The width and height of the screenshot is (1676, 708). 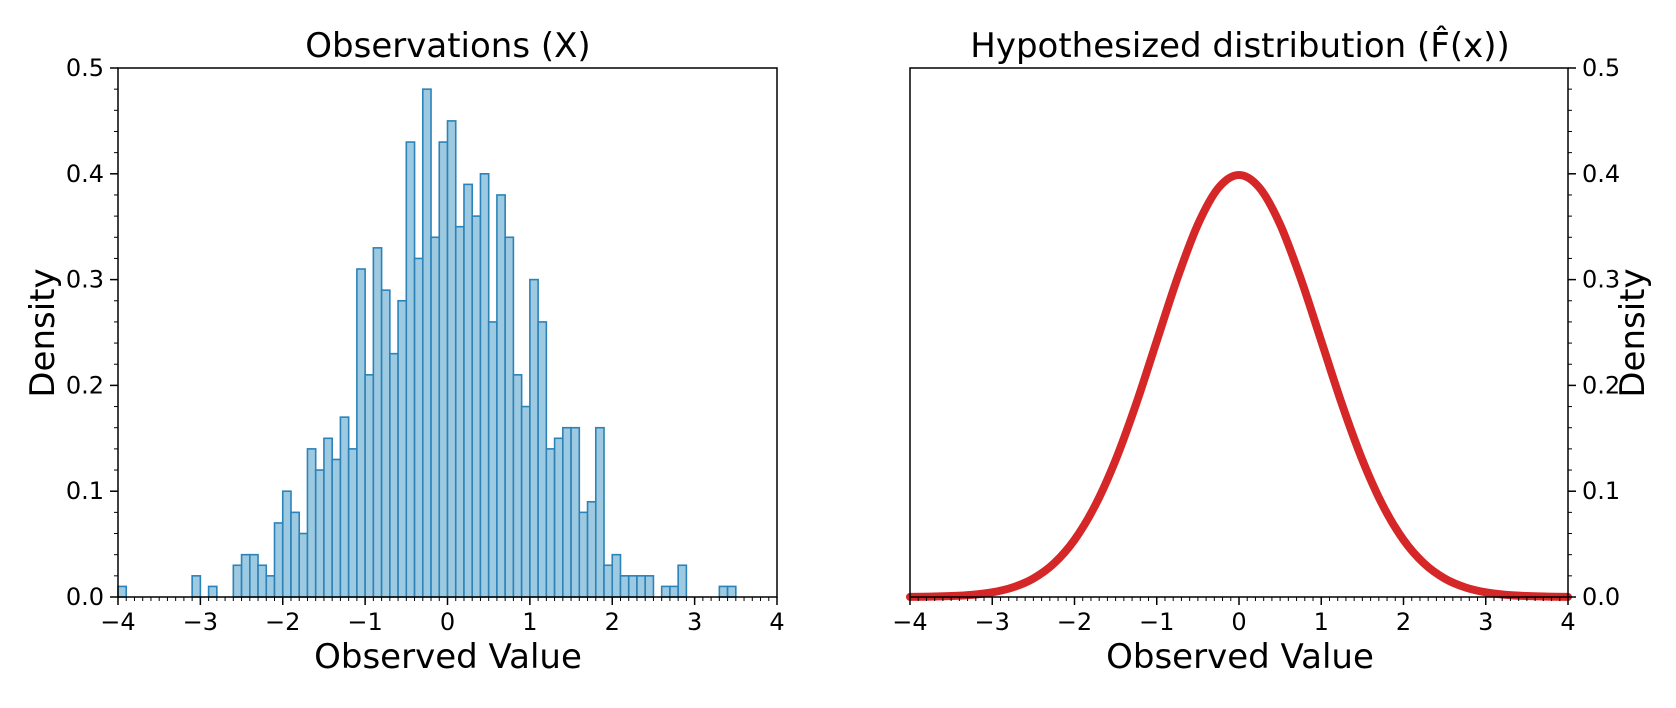 What do you see at coordinates (1633, 332) in the screenshot?
I see `density-ylabel: Density` at bounding box center [1633, 332].